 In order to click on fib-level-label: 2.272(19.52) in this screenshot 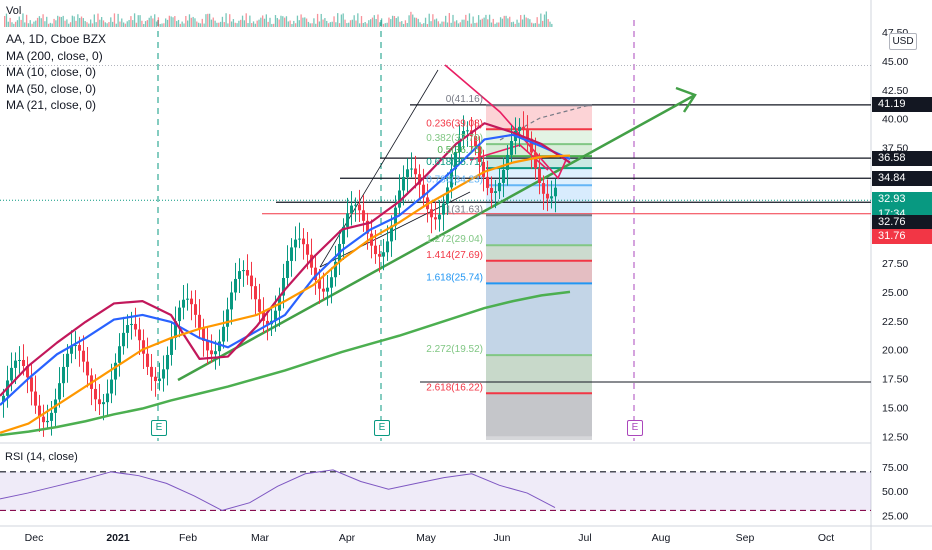, I will do `click(454, 349)`.